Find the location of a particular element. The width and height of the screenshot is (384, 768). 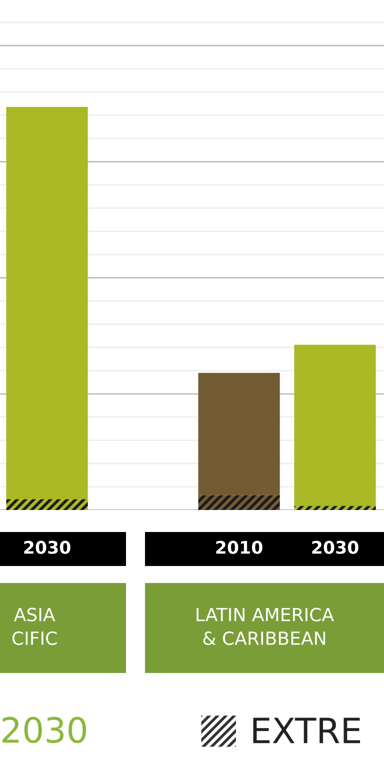

text: EXTRE is located at coordinates (306, 731).